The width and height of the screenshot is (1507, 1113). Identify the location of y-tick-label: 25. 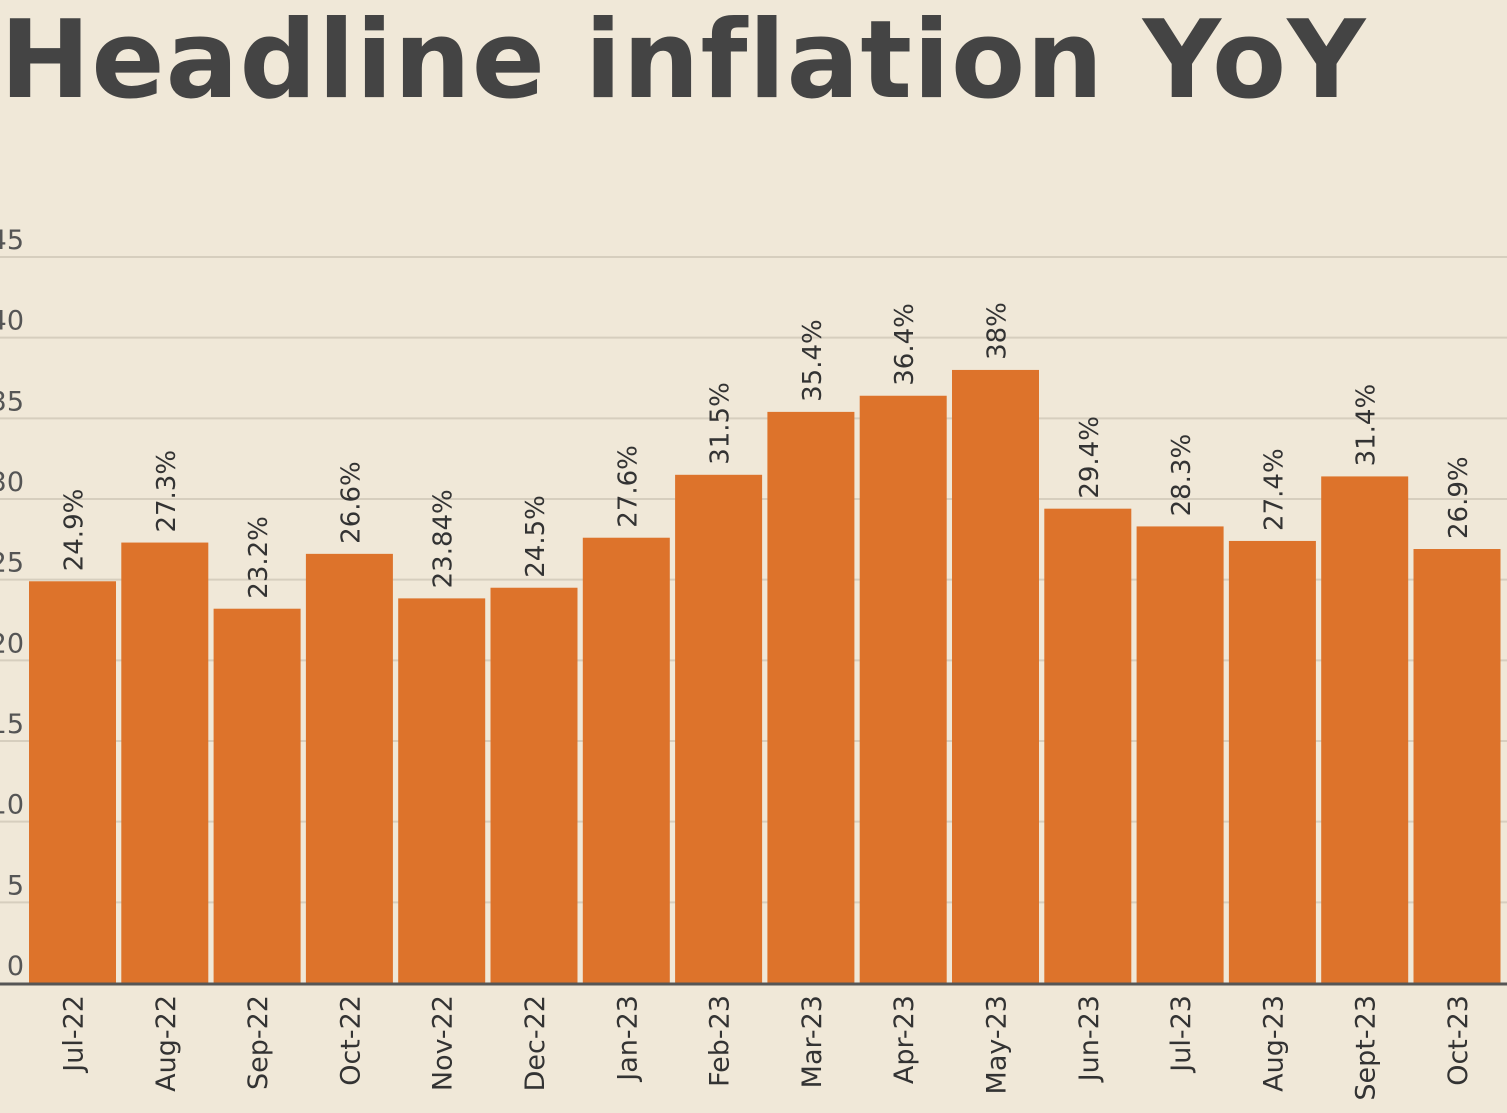
(12, 563).